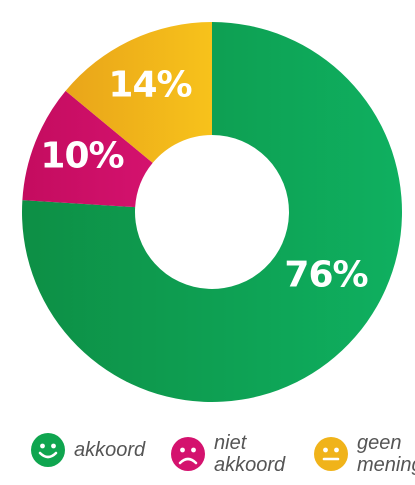 The width and height of the screenshot is (415, 485). Describe the element at coordinates (250, 454) in the screenshot. I see `legend-label-niet-akkoord: niet akkoord` at that location.